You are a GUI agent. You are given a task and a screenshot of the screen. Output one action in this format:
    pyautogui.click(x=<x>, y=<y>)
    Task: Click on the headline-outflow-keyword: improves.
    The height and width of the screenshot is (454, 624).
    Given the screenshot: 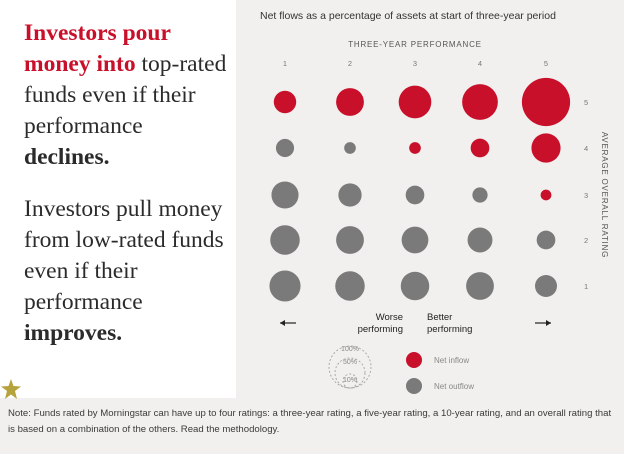 What is the action you would take?
    pyautogui.click(x=73, y=333)
    